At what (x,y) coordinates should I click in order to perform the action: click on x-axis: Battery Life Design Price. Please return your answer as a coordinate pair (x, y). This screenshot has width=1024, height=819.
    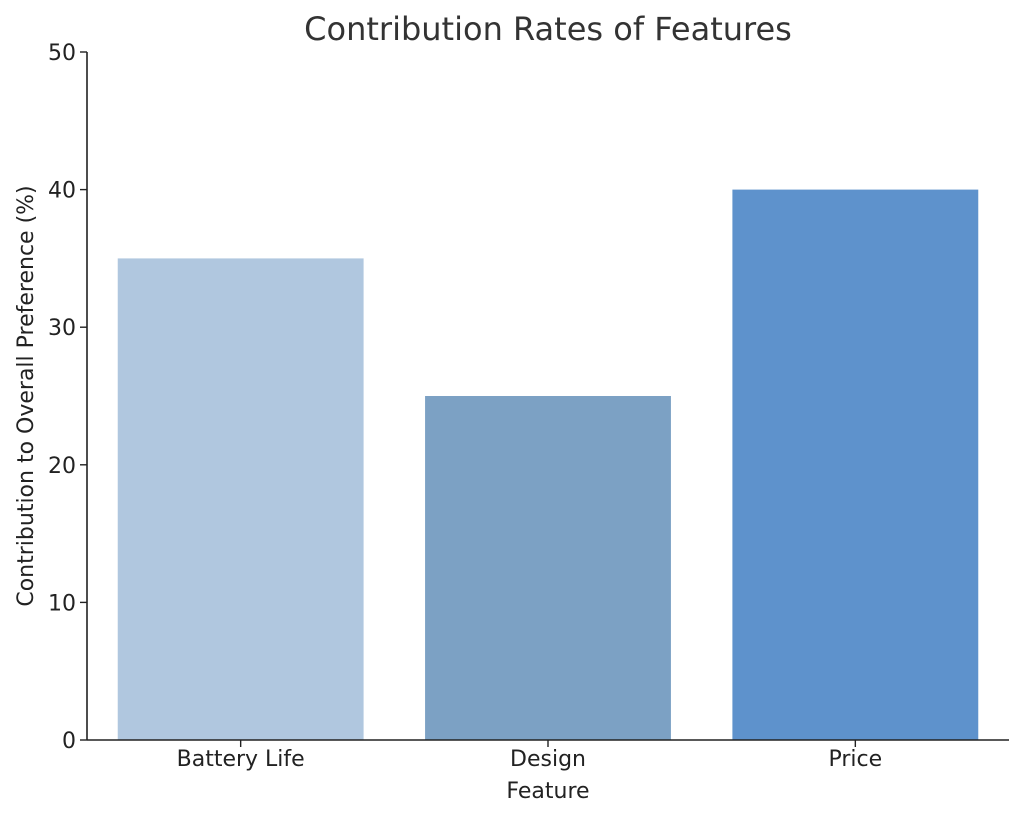
    Looking at the image, I should click on (529, 756).